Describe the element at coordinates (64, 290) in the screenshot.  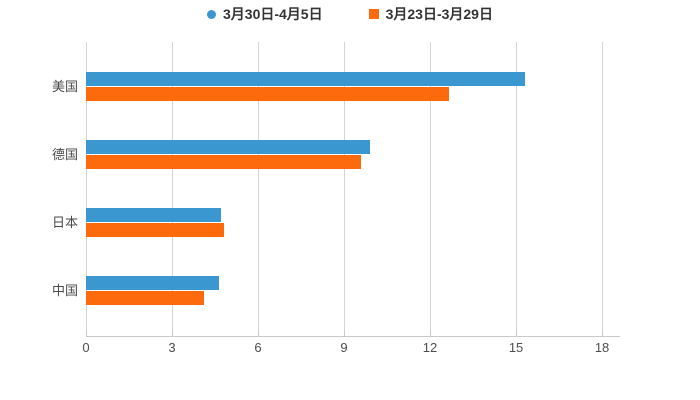
I see `category-label: 中国` at that location.